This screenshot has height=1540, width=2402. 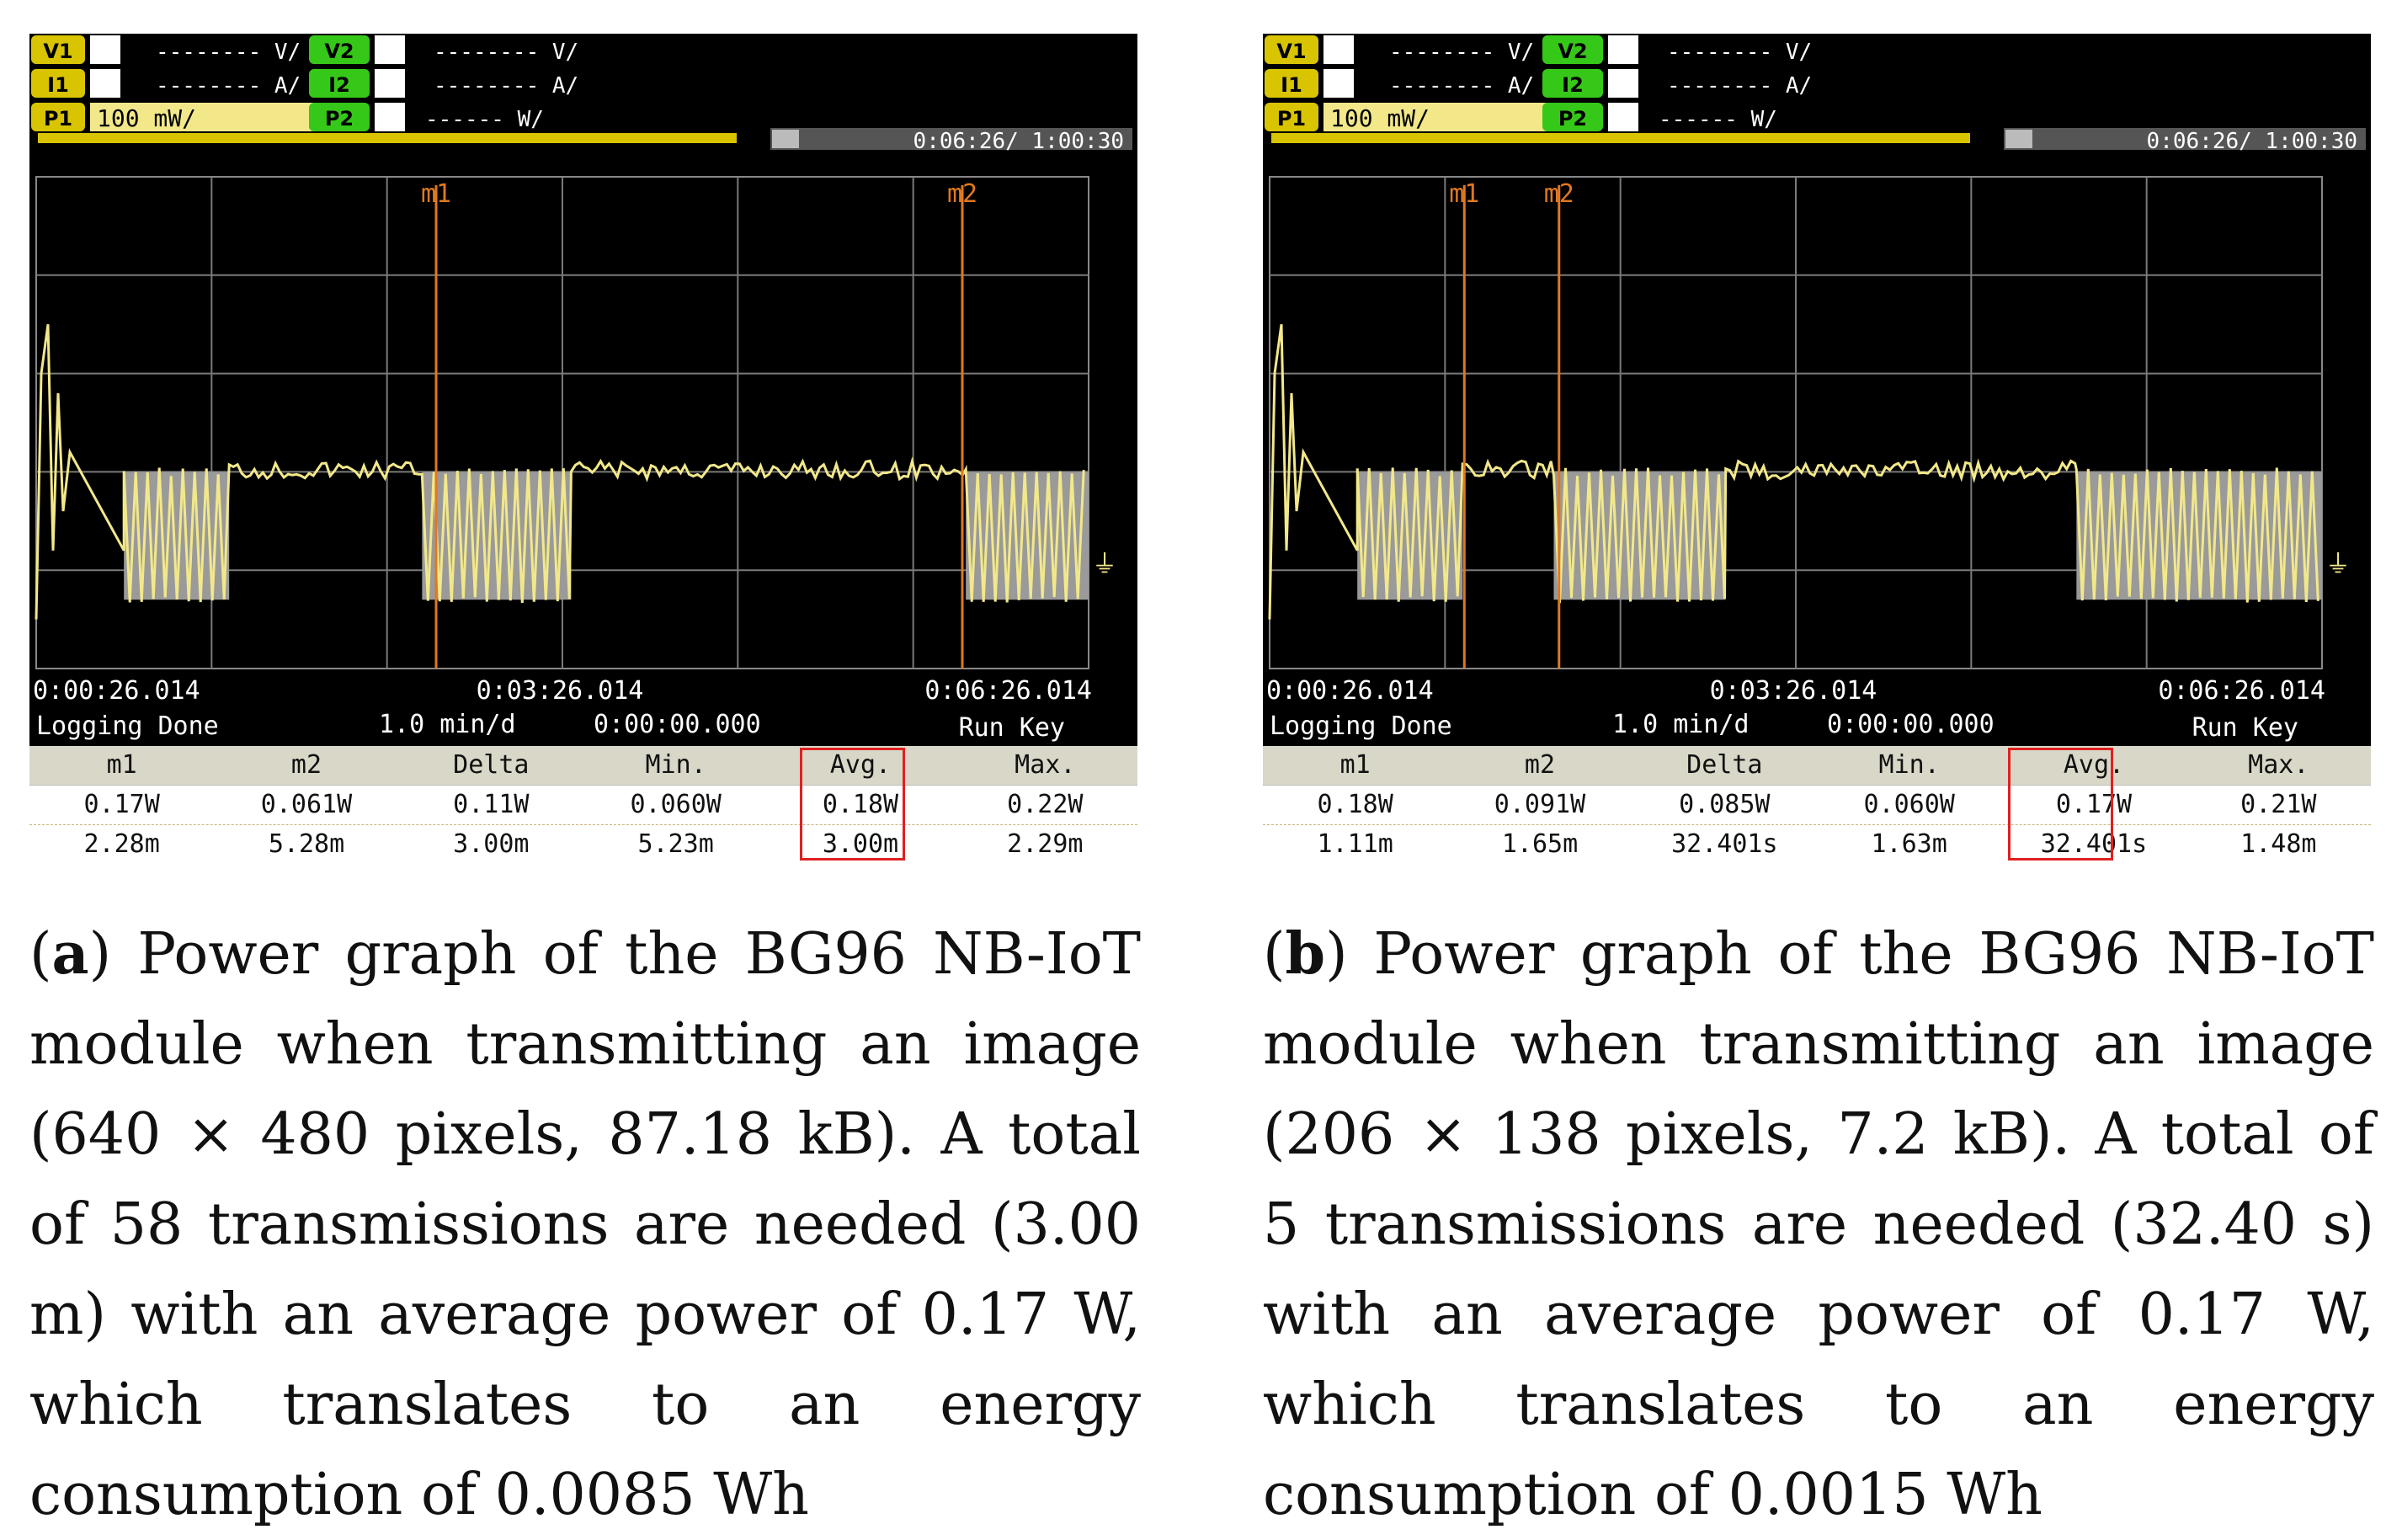 What do you see at coordinates (1909, 804) in the screenshot?
I see `table-cell: 0.060W` at bounding box center [1909, 804].